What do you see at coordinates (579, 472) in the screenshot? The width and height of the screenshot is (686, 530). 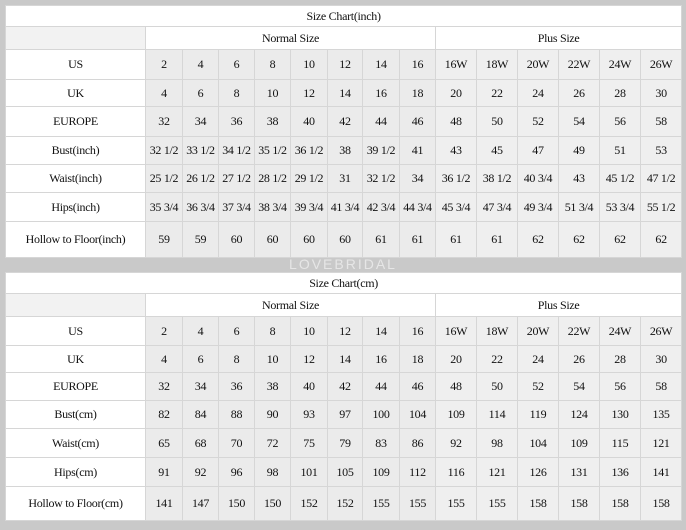 I see `size-value-cell: 131` at bounding box center [579, 472].